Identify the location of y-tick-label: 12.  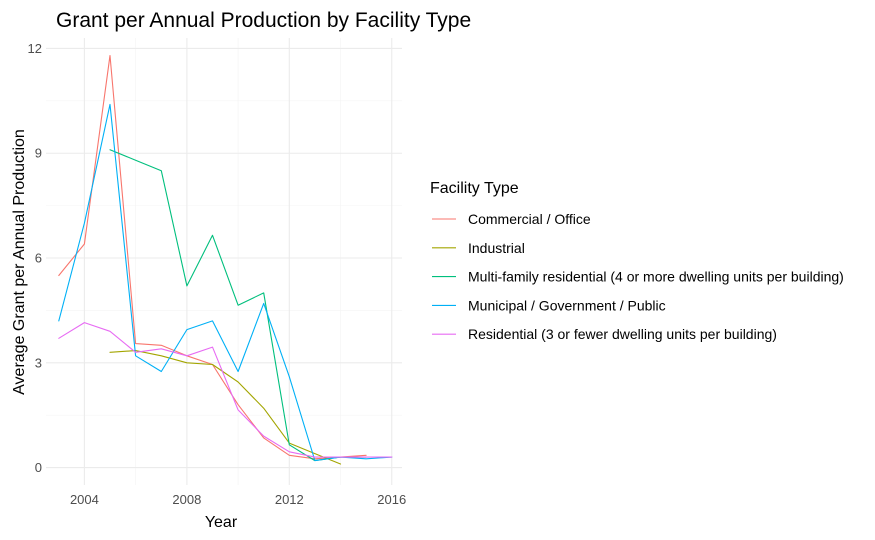
(35, 48).